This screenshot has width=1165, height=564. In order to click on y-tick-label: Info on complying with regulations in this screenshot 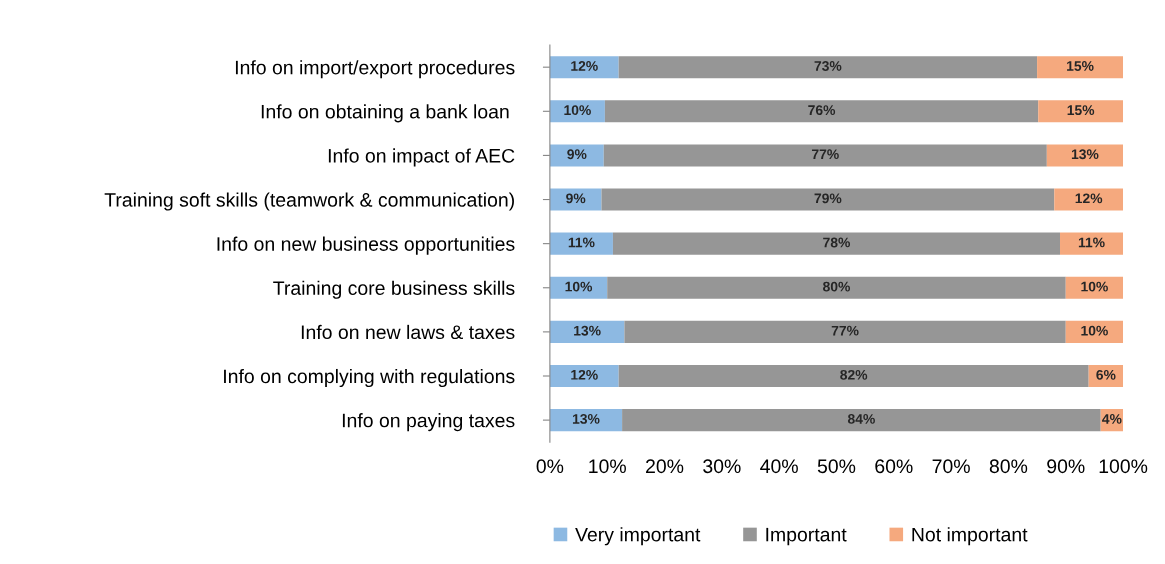, I will do `click(369, 378)`.